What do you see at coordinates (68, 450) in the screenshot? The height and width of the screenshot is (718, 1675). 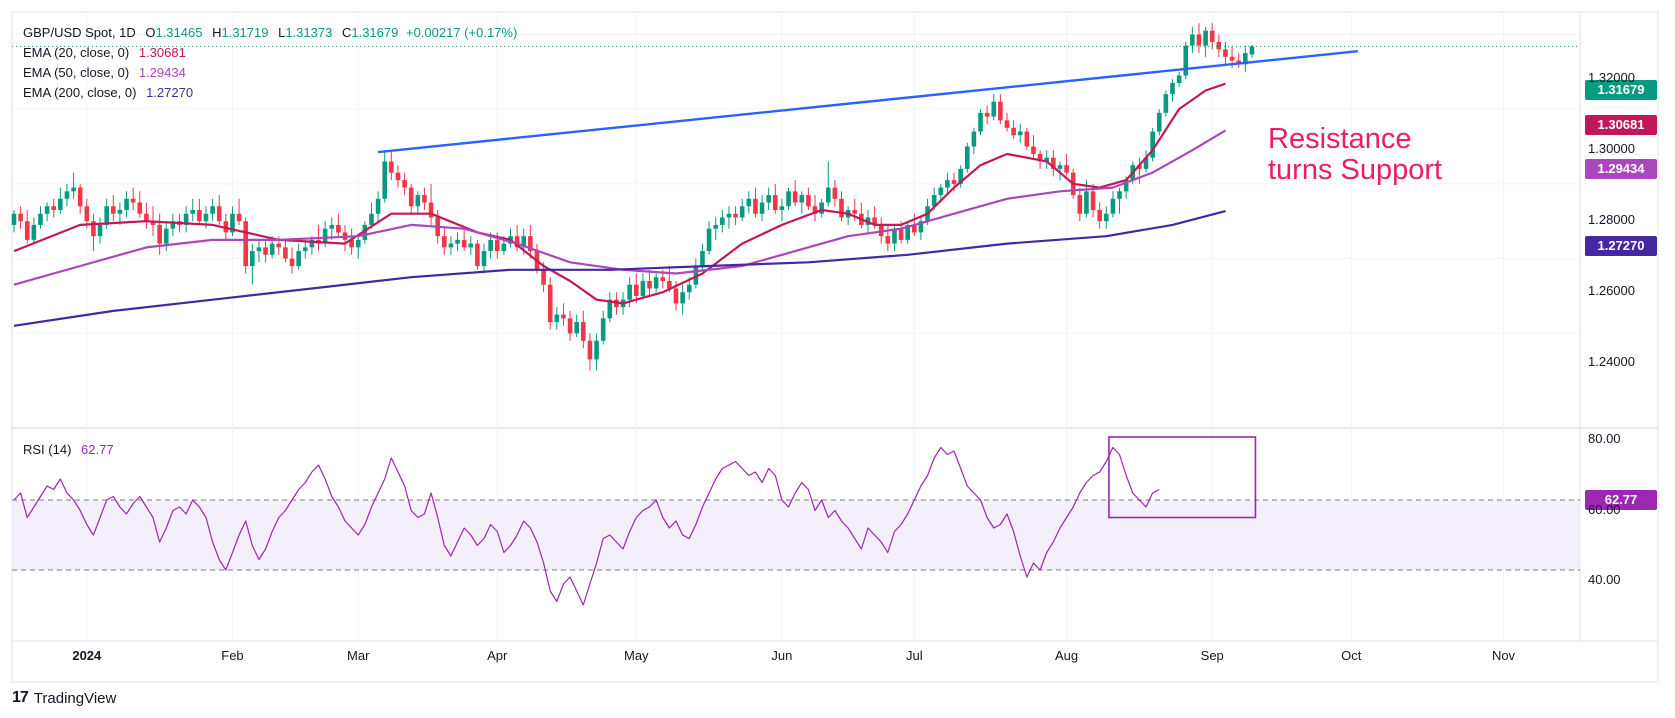 I see `rsi-legend: RSI (14) 62.77` at bounding box center [68, 450].